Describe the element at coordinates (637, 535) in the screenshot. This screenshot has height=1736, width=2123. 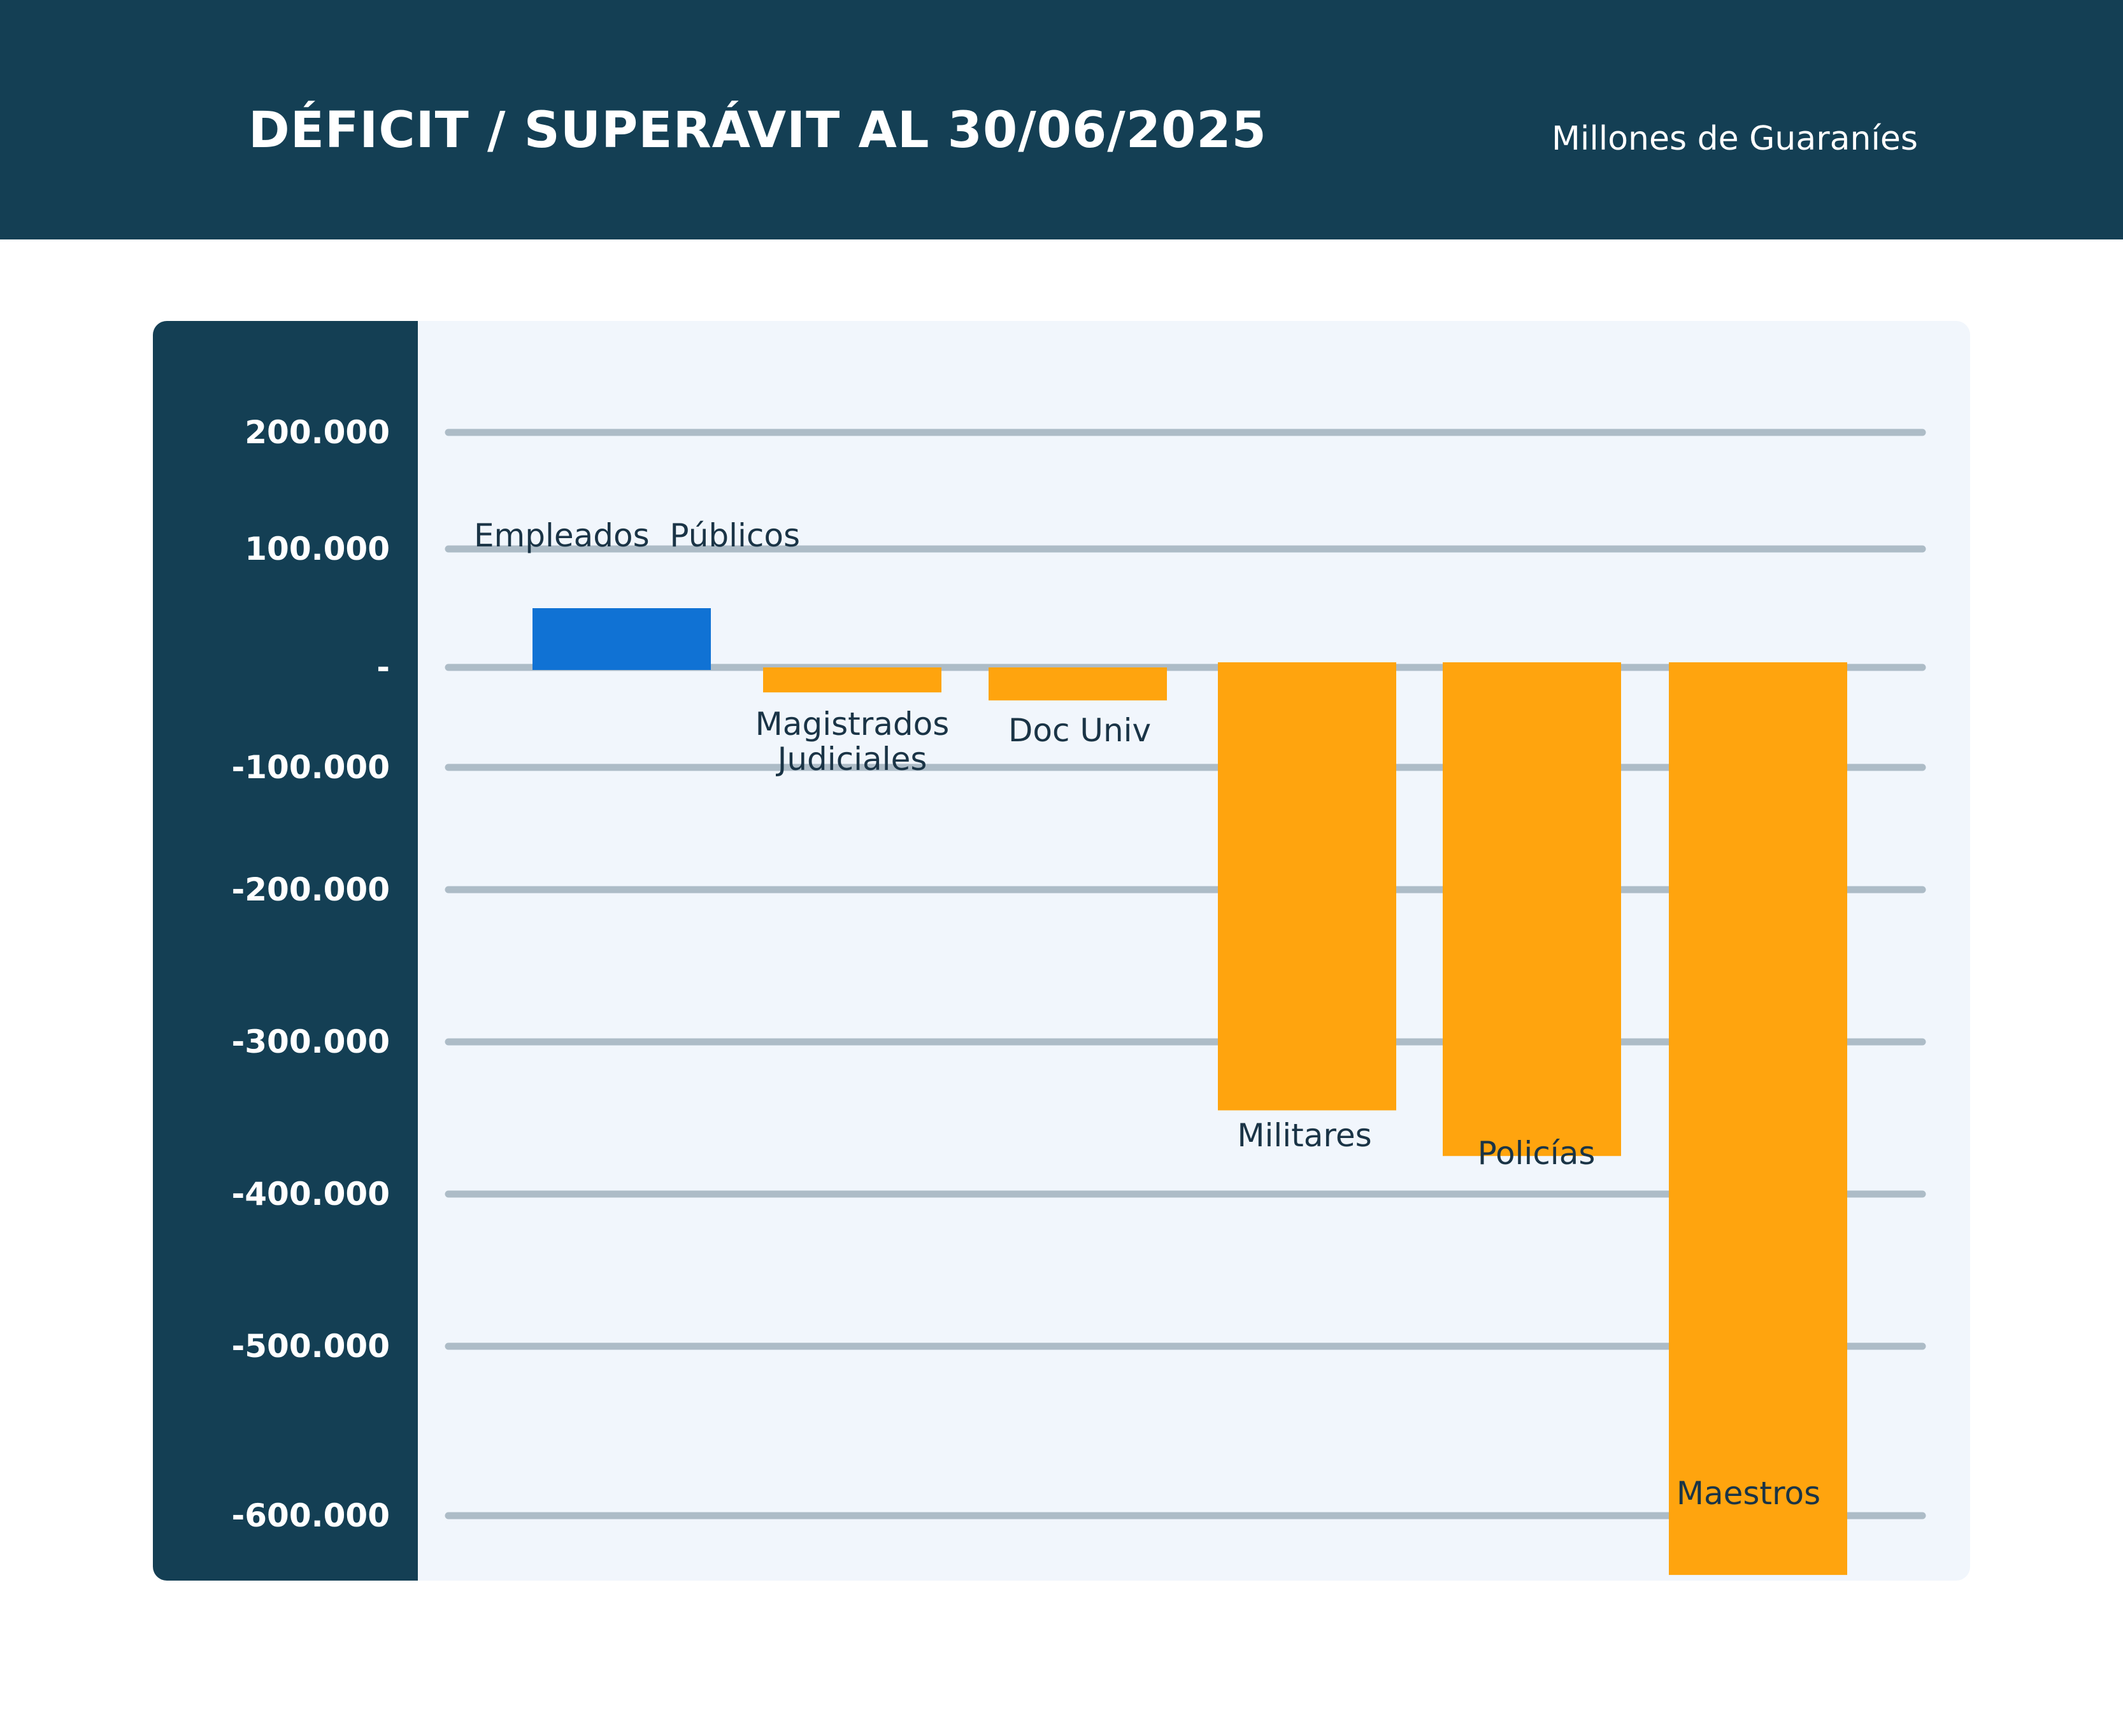
I see `category-label: Empleados Públicos` at that location.